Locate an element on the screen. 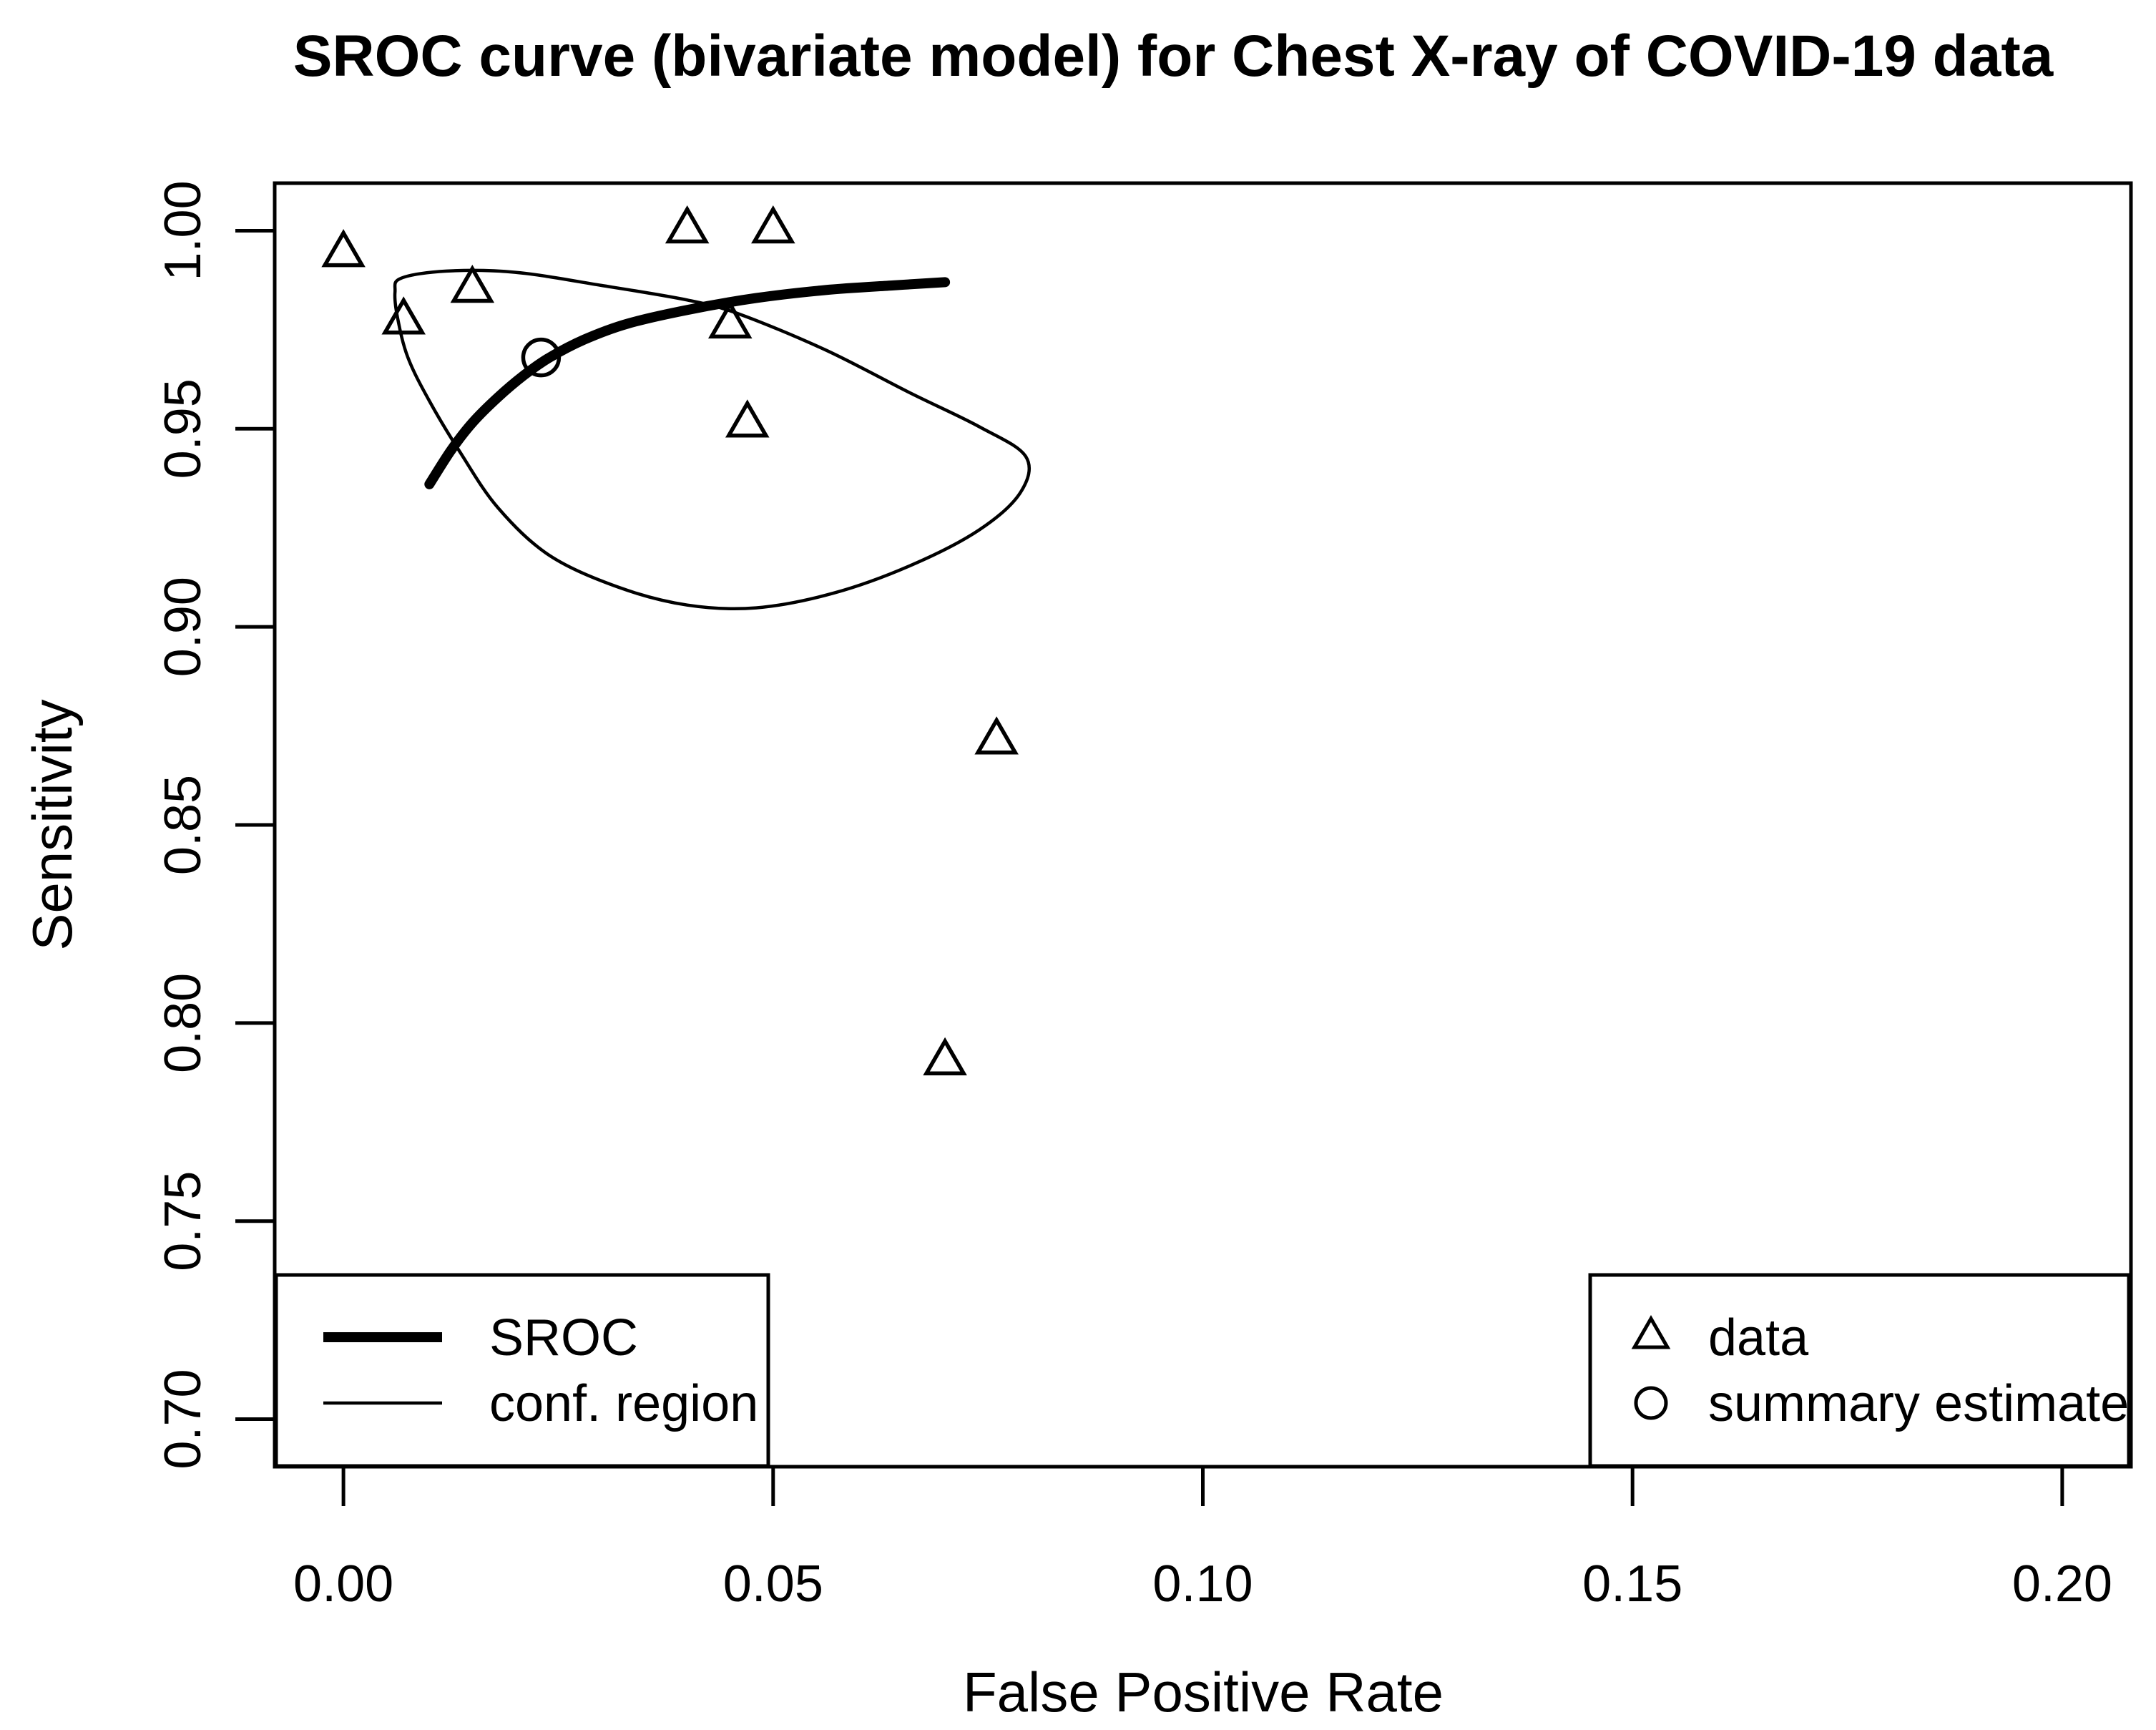 This screenshot has height=1730, width=2156. legend-right: data summary estimate is located at coordinates (1859, 1370).